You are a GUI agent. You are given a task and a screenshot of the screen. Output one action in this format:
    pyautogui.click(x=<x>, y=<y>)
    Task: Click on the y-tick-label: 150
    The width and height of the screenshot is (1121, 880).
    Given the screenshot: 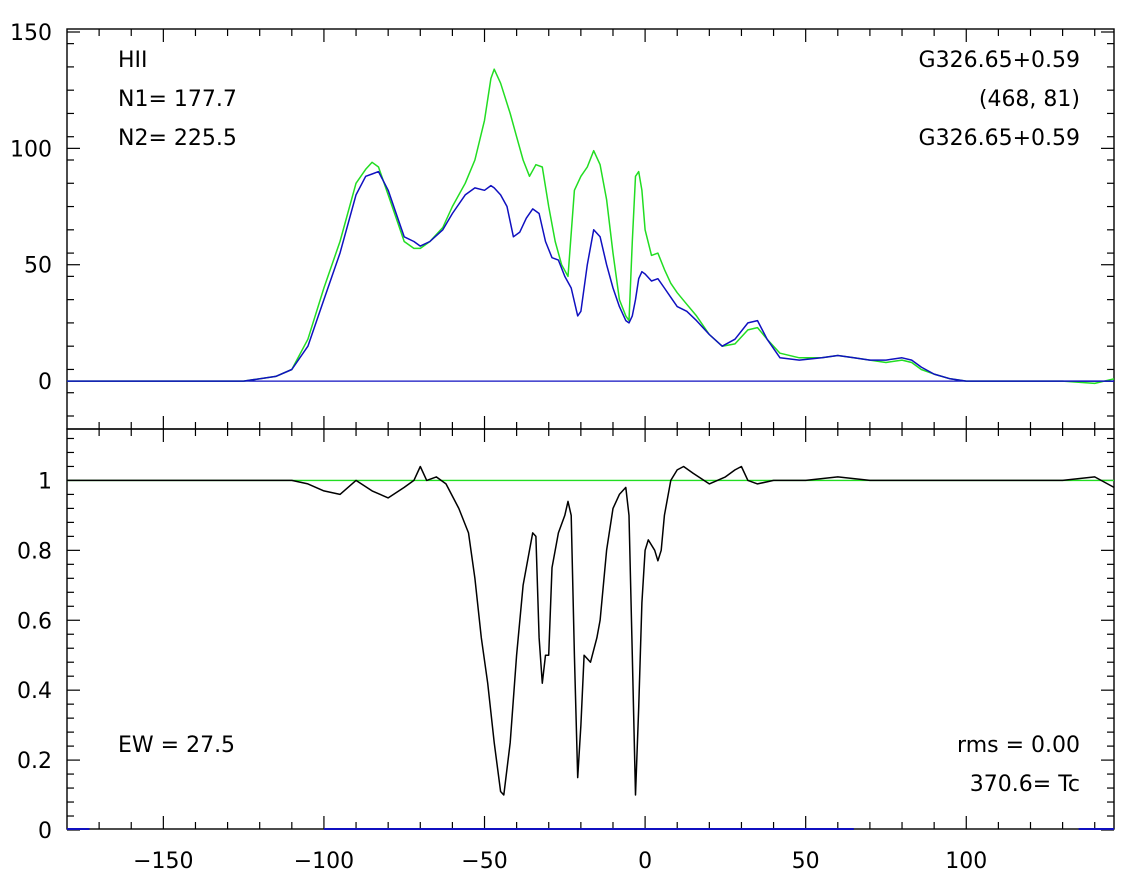 What is the action you would take?
    pyautogui.click(x=31, y=33)
    